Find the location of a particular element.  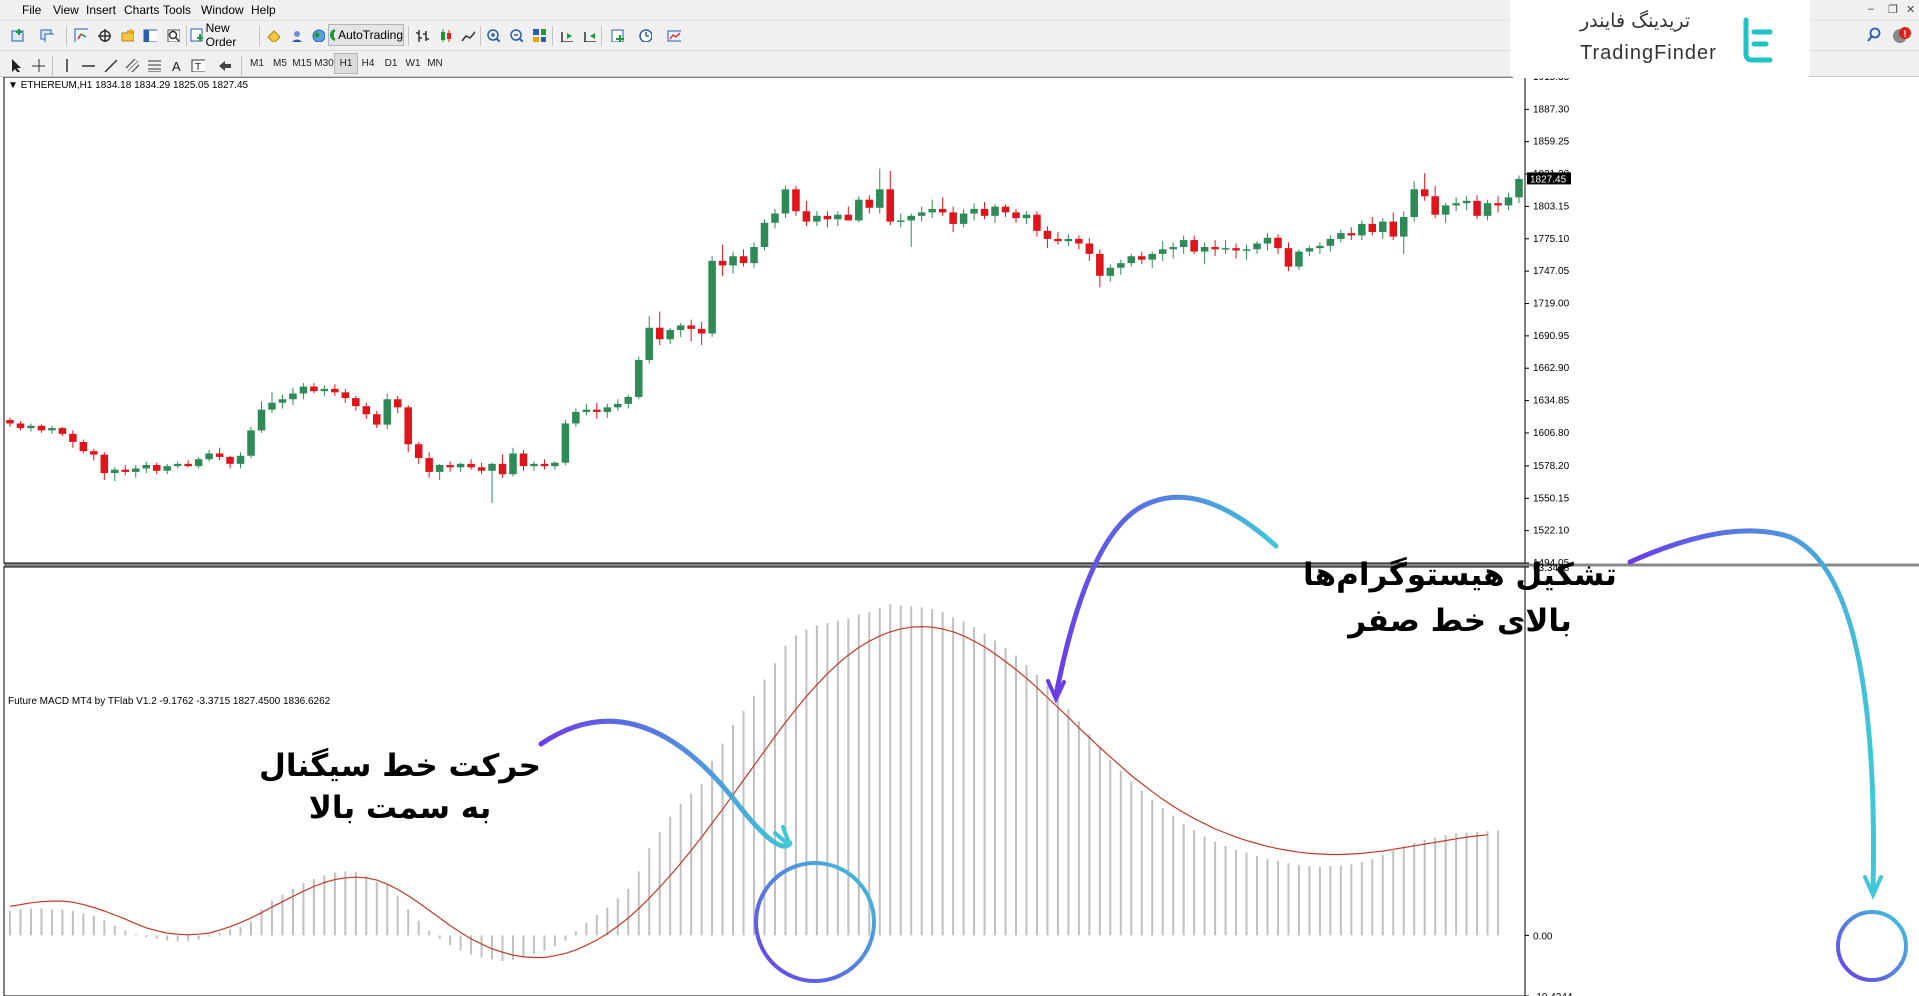

vertical-line-button is located at coordinates (66, 65).